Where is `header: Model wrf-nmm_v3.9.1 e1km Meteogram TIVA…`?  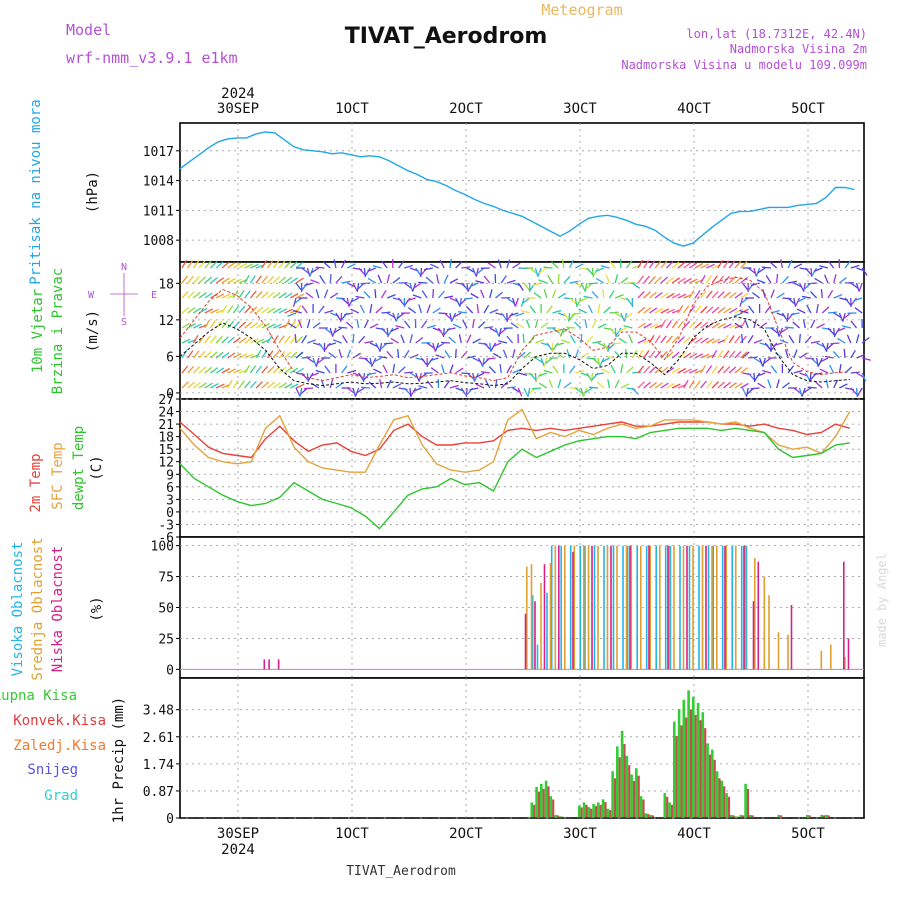 header: Model wrf-nmm_v3.9.1 e1km Meteogram TIVA… is located at coordinates (466, 36).